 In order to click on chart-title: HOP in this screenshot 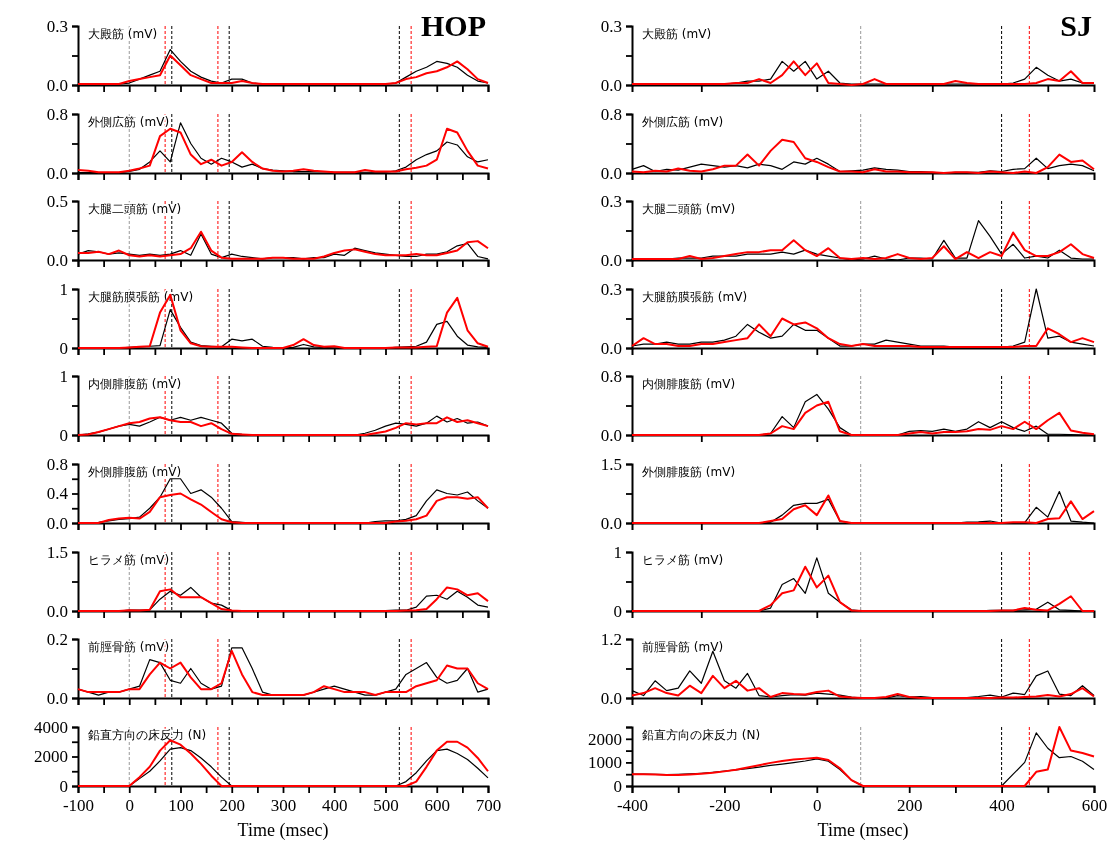, I will do `click(453, 25)`.